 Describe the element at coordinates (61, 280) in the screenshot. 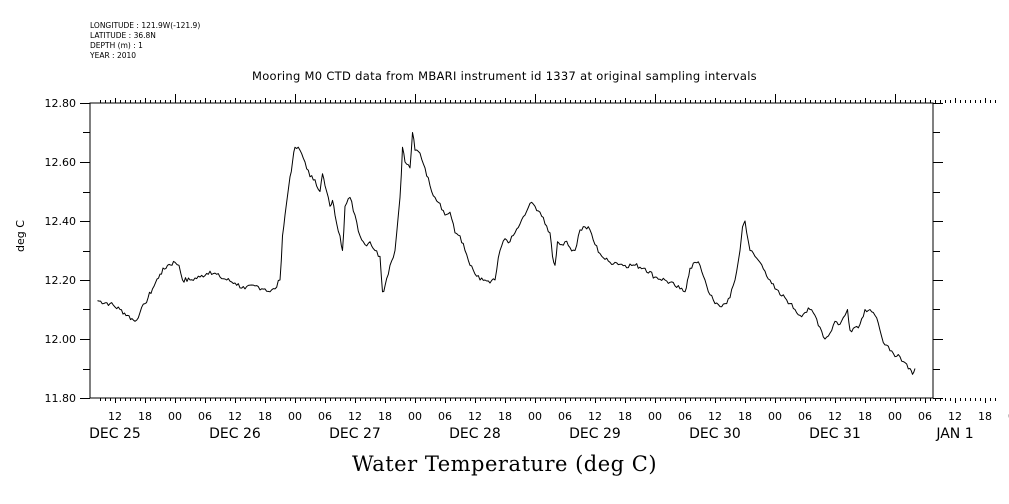

I see `y-tick-label: 12.20` at that location.